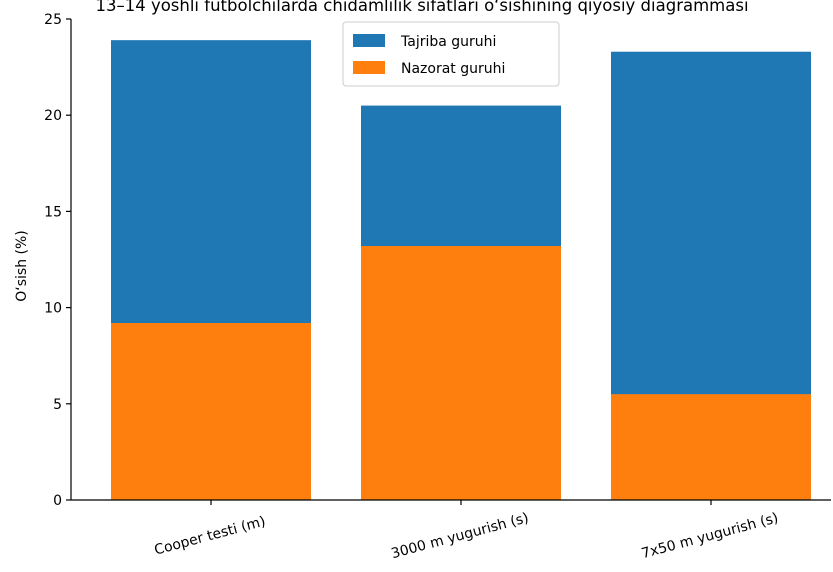 Image resolution: width=833 pixels, height=572 pixels. I want to click on x-tick-label-2: 7x50 m yugurish (s), so click(710, 536).